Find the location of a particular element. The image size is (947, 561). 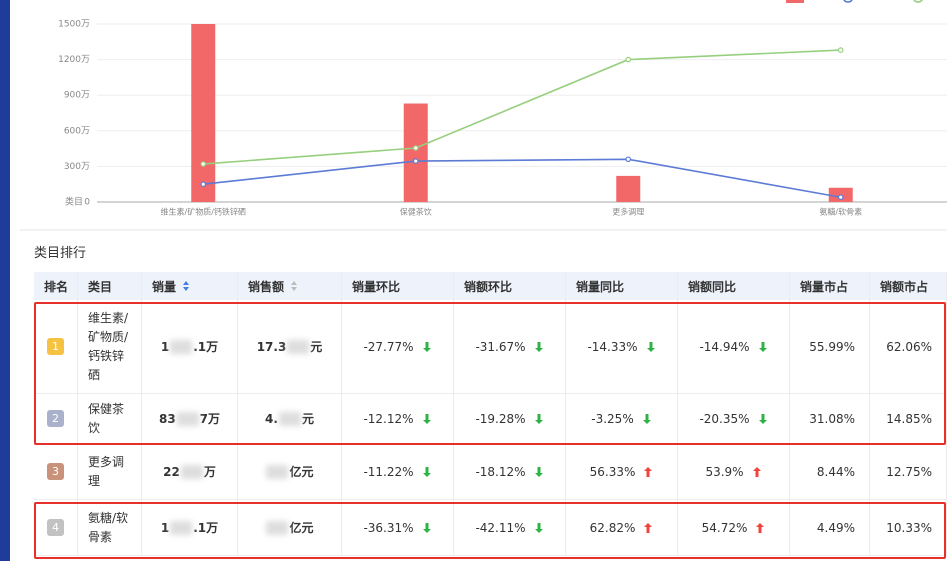

header-cell: 销量同比 is located at coordinates (622, 286).